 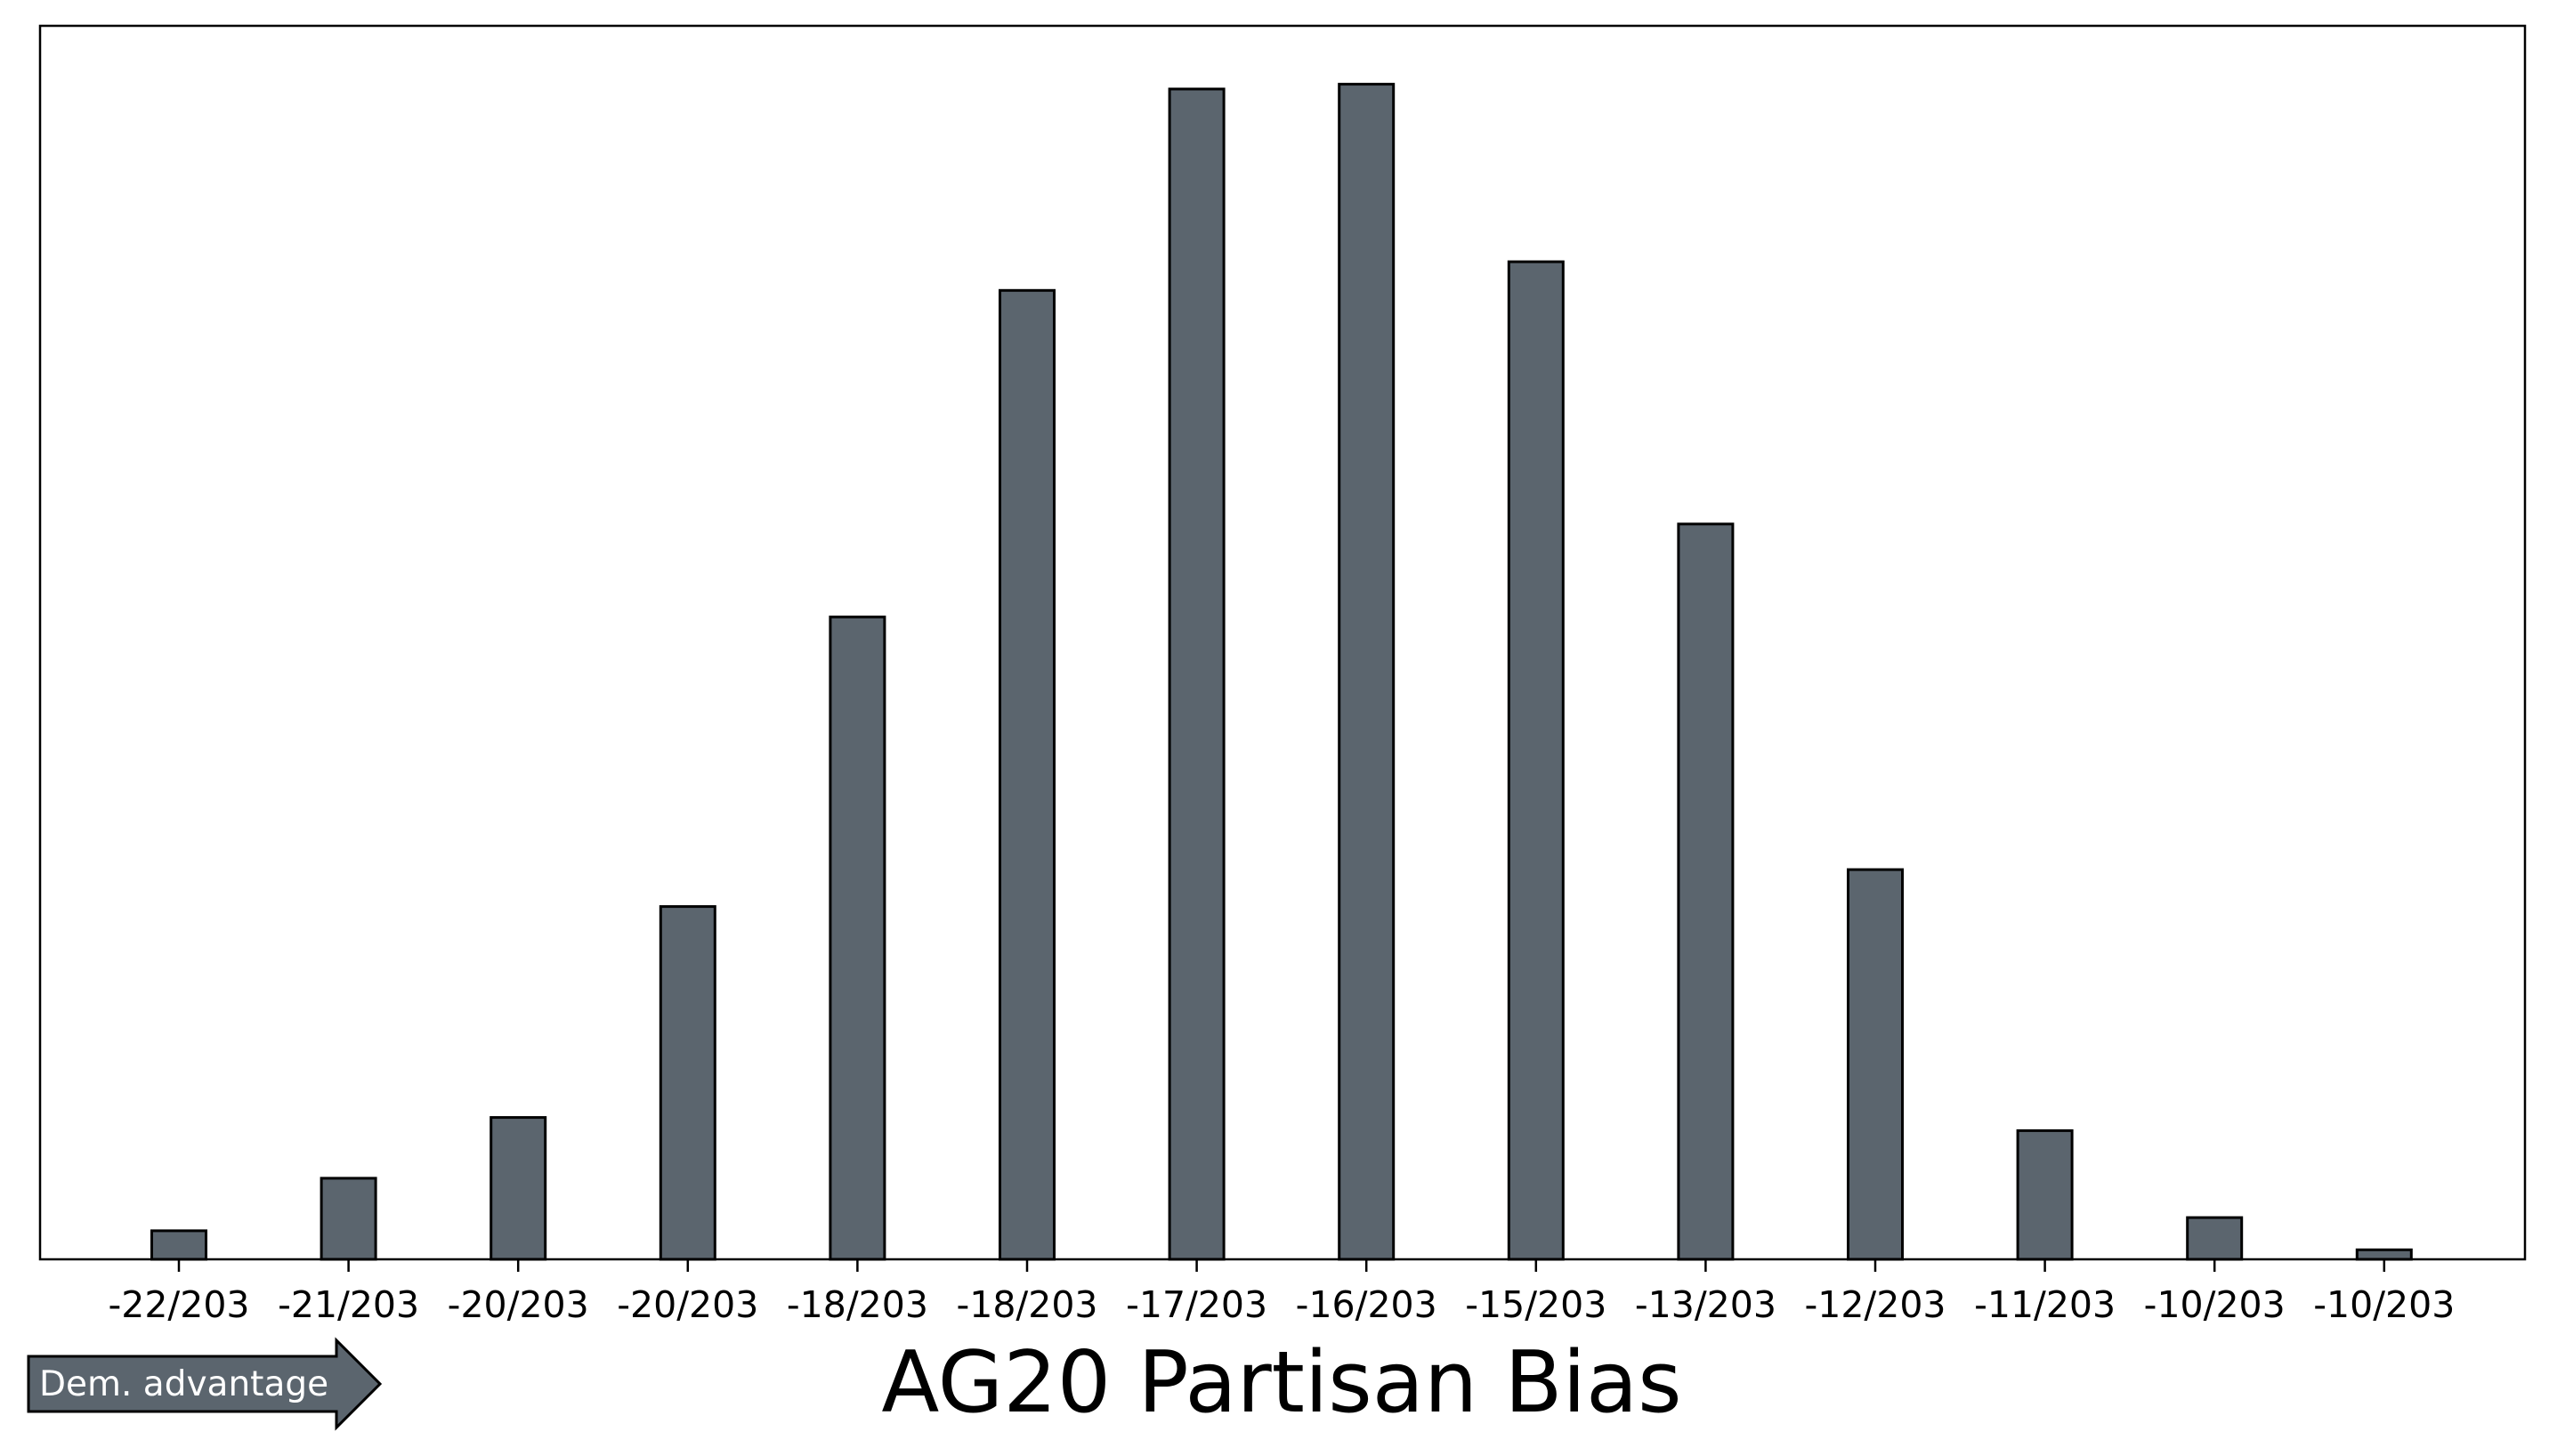 What do you see at coordinates (1705, 1304) in the screenshot?
I see `x-tick-label-9: -13/203` at bounding box center [1705, 1304].